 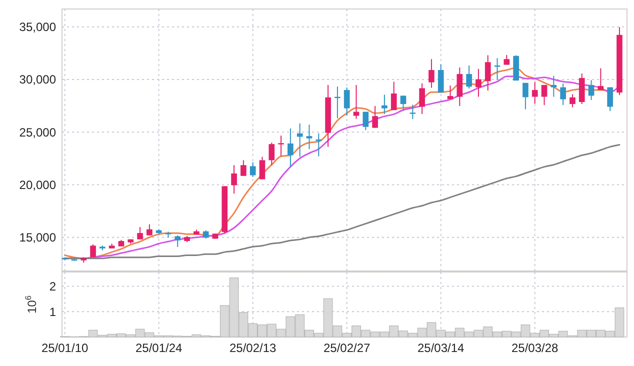 I want to click on x-tick-label: 25/01/24, so click(x=159, y=348).